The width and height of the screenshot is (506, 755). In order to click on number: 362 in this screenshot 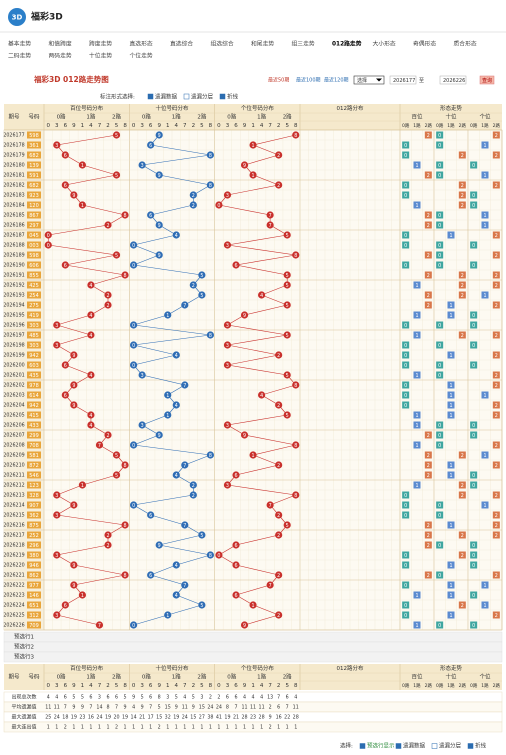, I will do `click(34, 516)`.